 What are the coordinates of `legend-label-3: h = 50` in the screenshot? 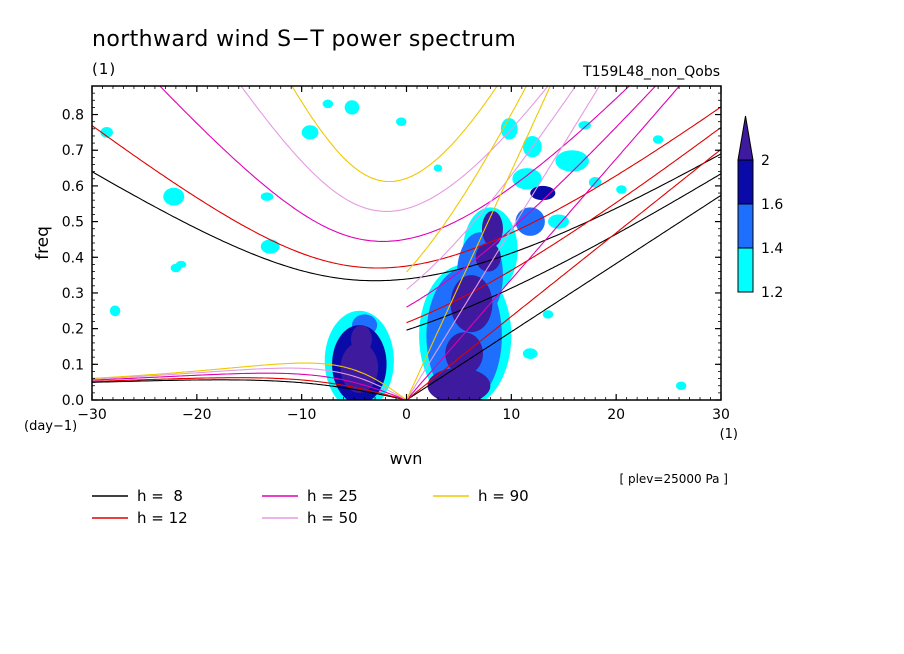 It's located at (332, 518).